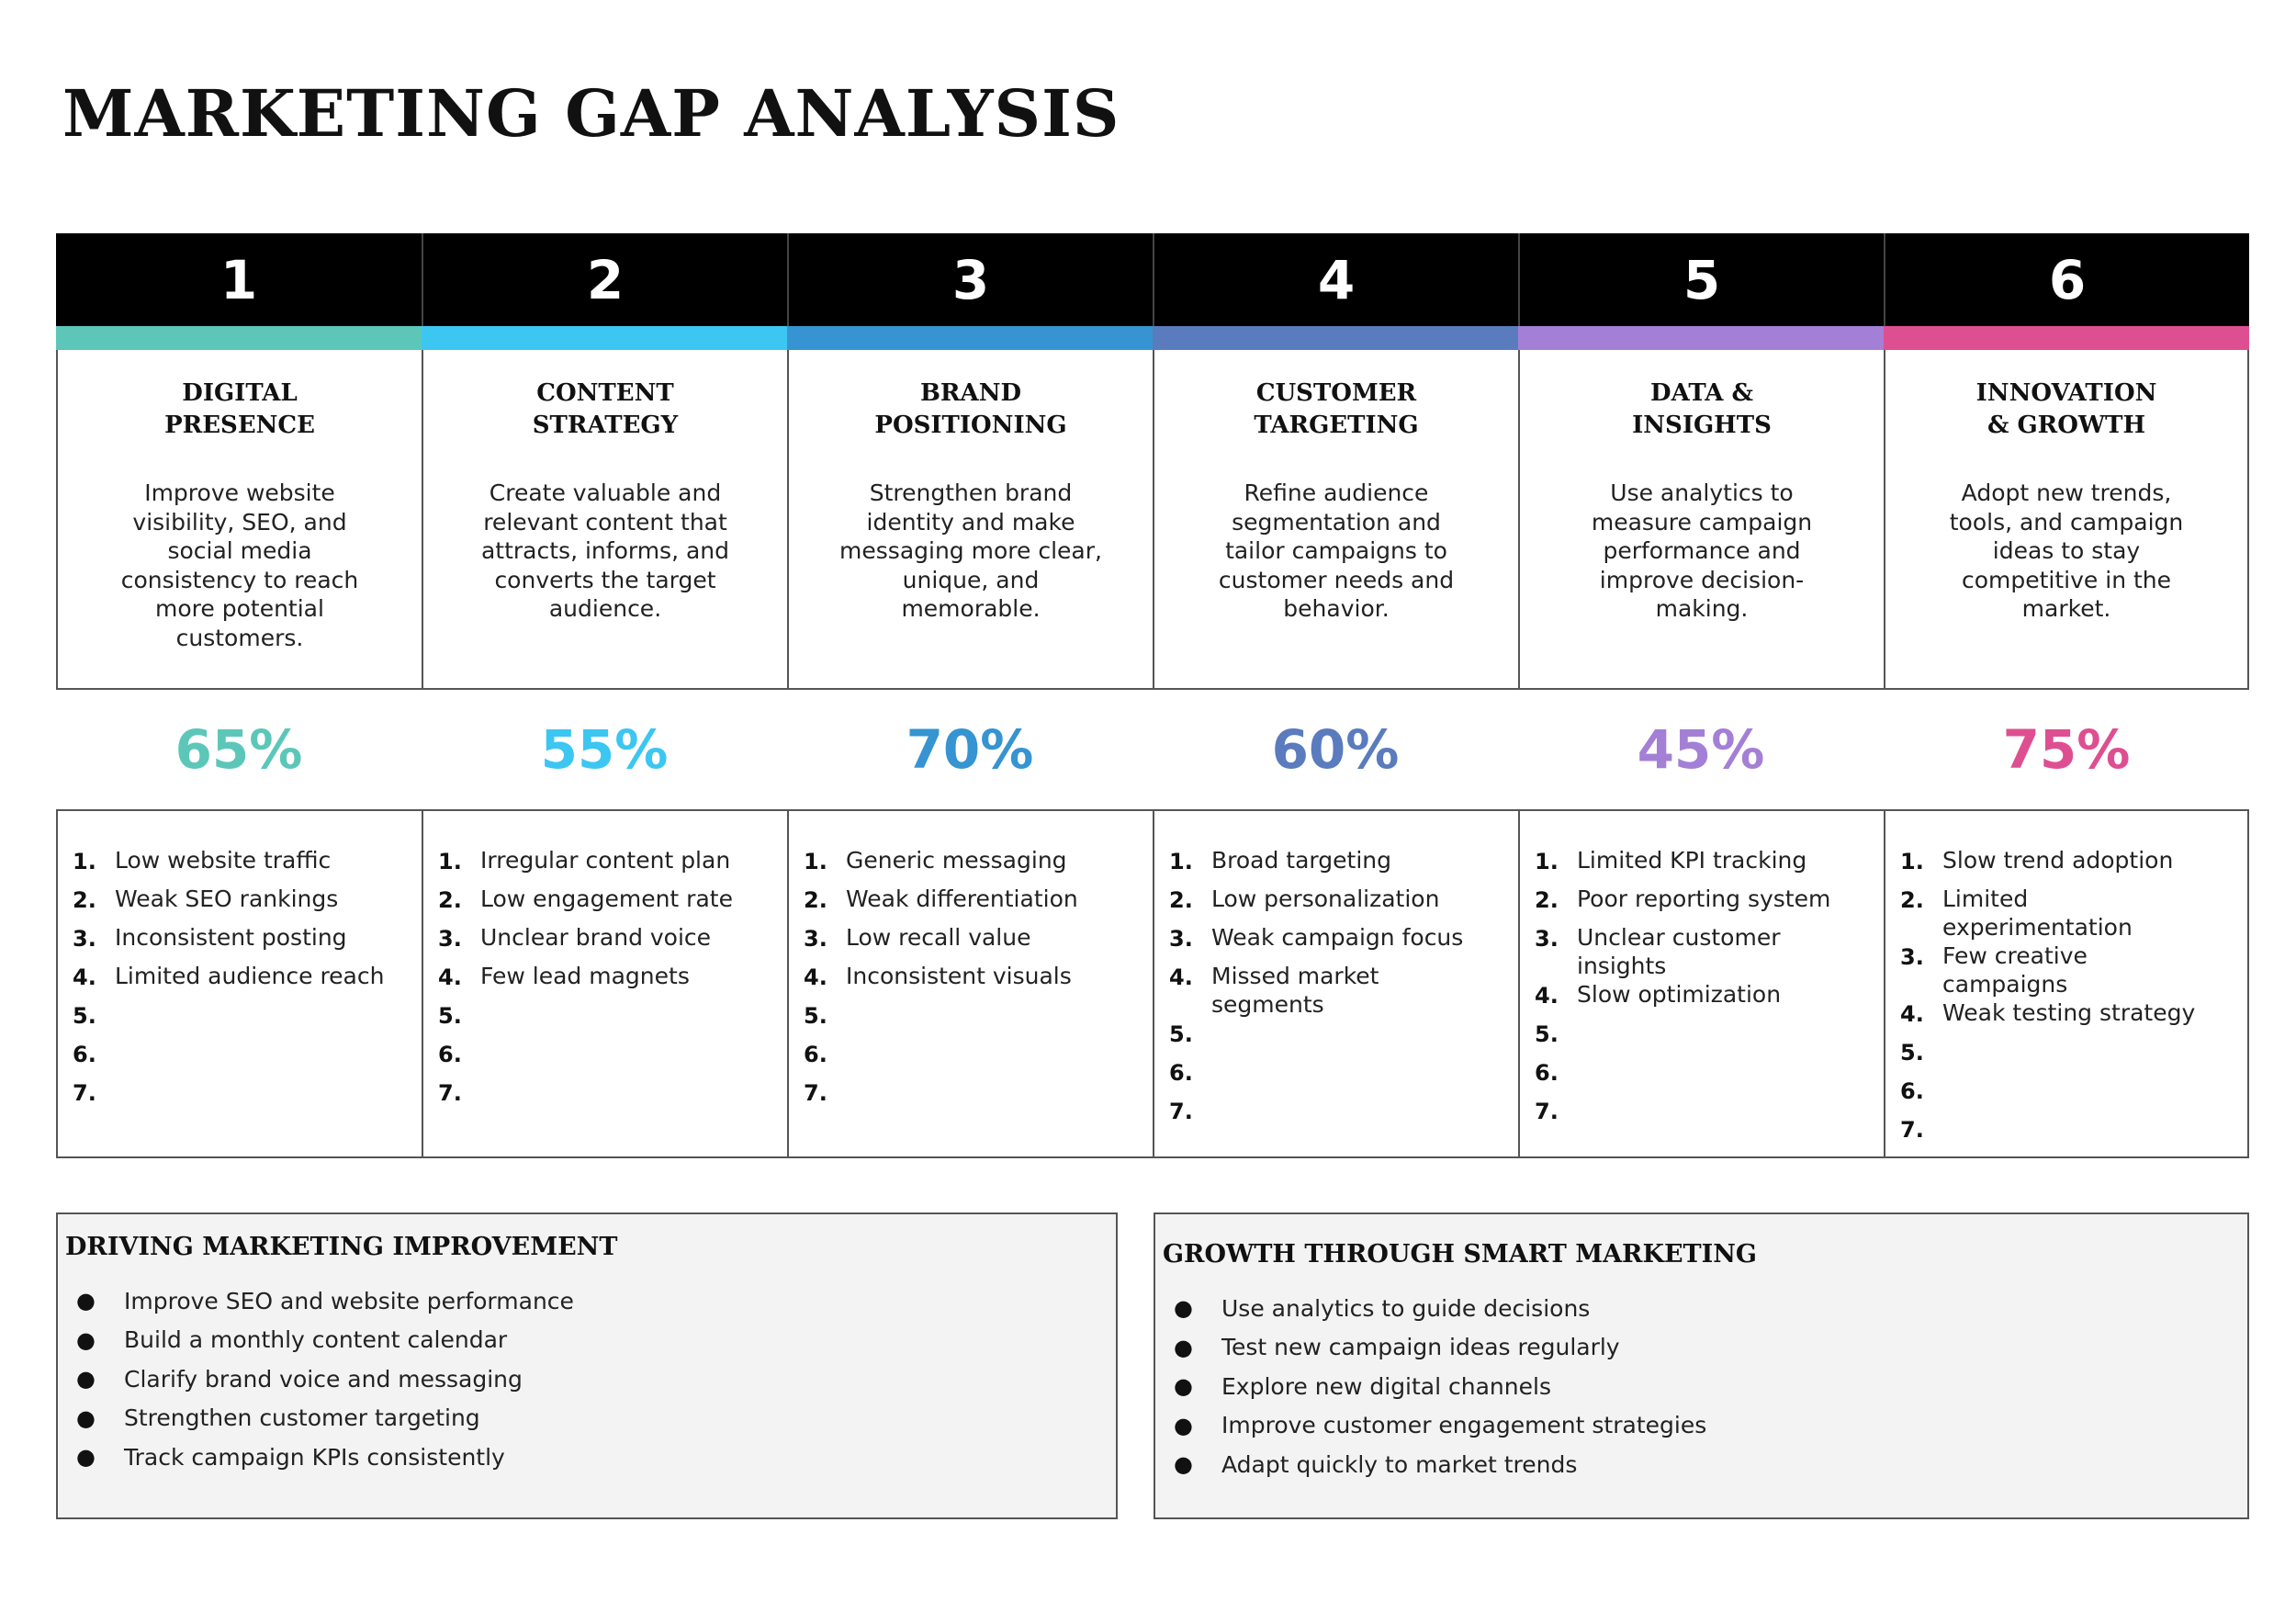  What do you see at coordinates (2067, 970) in the screenshot?
I see `gap-item: 3. Few creative campaigns` at bounding box center [2067, 970].